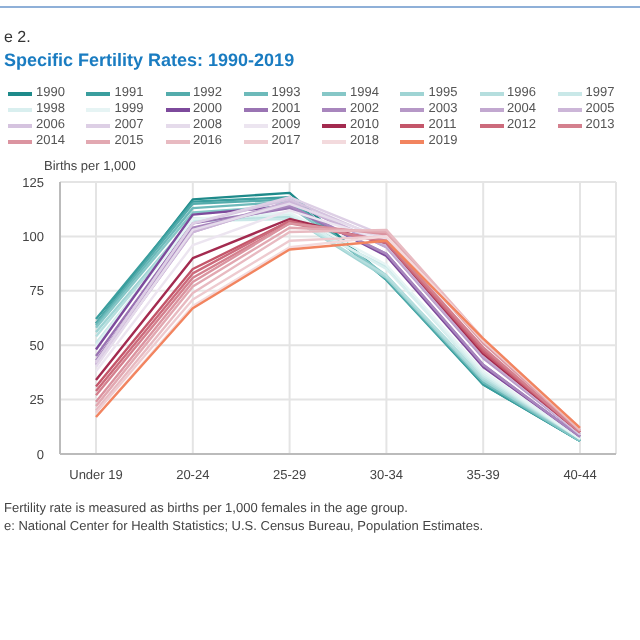  Describe the element at coordinates (149, 60) in the screenshot. I see `chart-title: Specific Fertility Rates: 1990-2019` at that location.